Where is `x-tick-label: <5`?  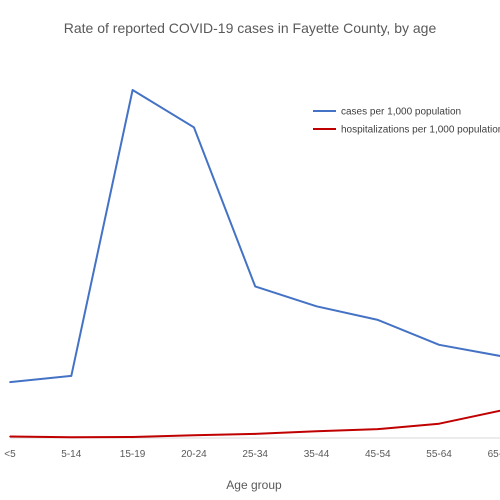 x-tick-label: <5 is located at coordinates (10, 454).